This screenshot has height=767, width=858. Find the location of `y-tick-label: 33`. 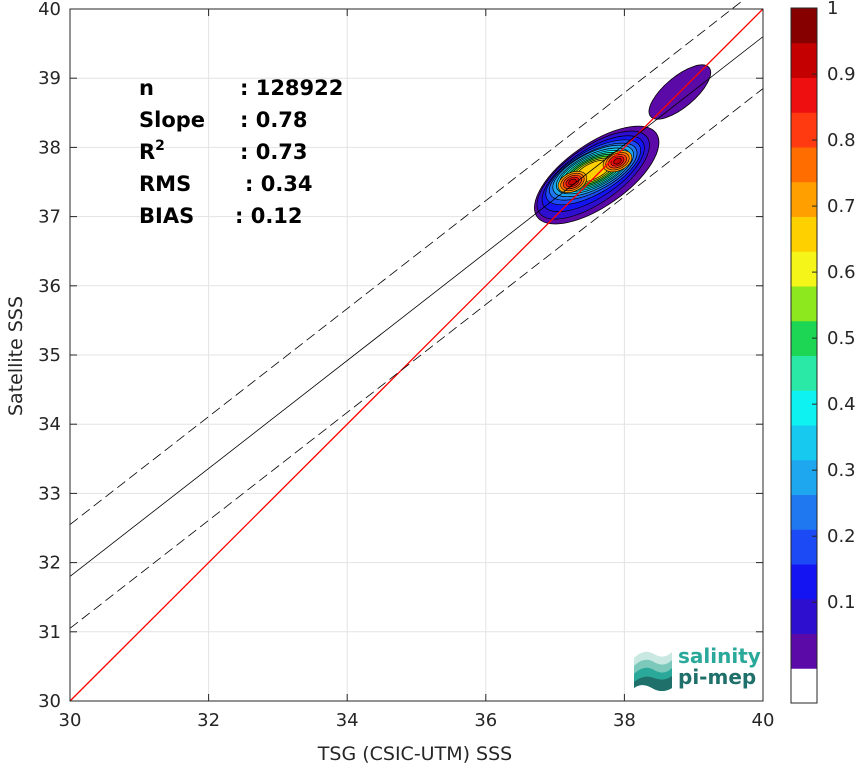

y-tick-label: 33 is located at coordinates (49, 493).